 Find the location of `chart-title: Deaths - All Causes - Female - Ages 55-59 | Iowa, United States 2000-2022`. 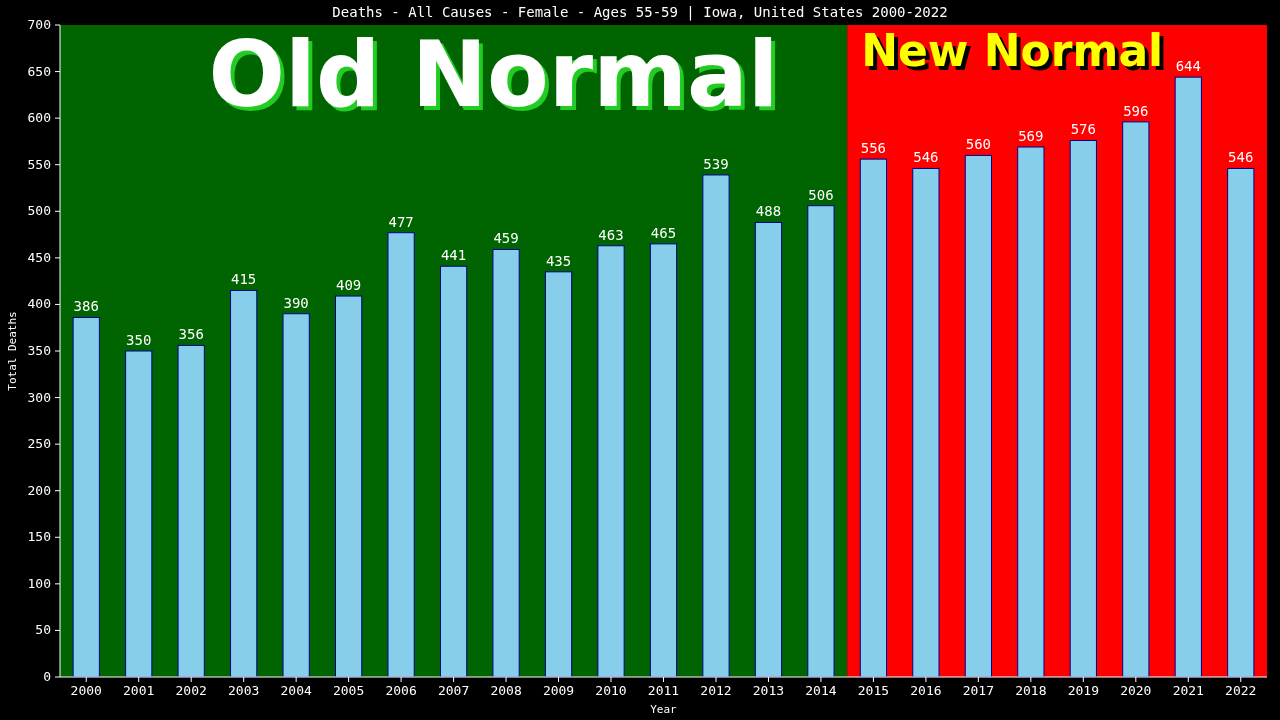

chart-title: Deaths - All Causes - Female - Ages 55-59 | Iowa, United States 2000-2022 is located at coordinates (640, 12).